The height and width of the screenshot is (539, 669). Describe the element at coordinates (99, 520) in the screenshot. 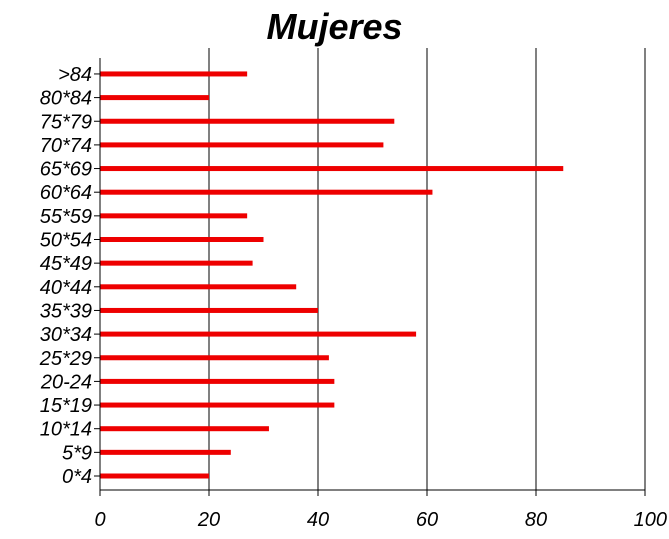

I see `x-tick-label-0: 0` at that location.